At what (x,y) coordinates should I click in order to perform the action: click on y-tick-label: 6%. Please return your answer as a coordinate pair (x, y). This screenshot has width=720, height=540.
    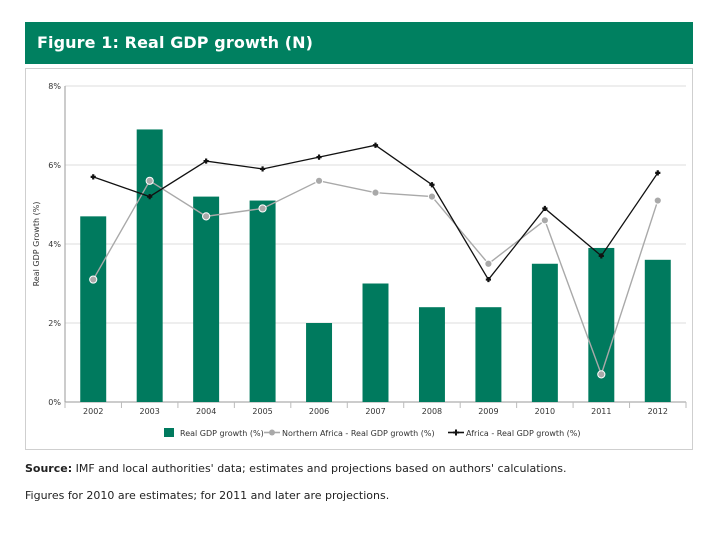
    Looking at the image, I should click on (54, 165).